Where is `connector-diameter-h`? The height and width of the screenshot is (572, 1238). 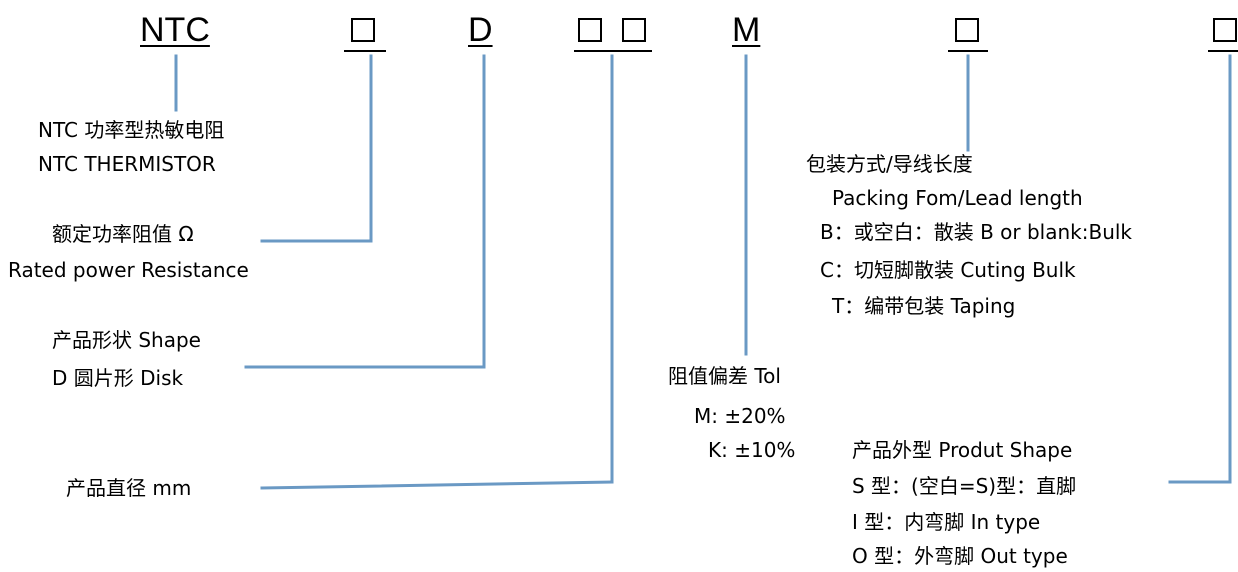
connector-diameter-h is located at coordinates (437, 485).